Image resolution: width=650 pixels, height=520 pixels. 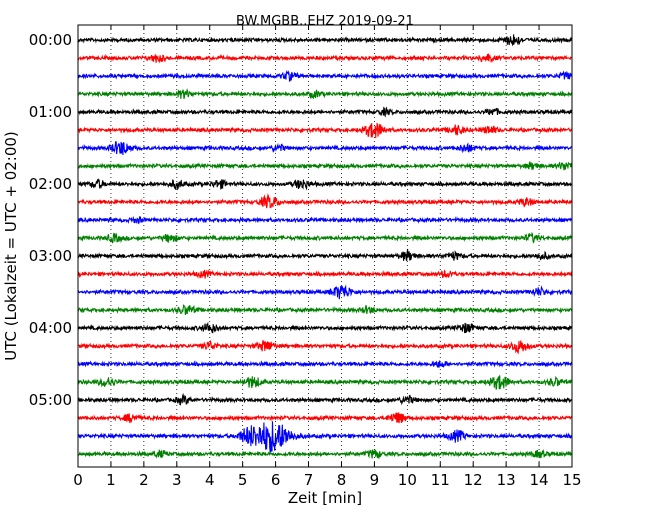 What do you see at coordinates (50, 256) in the screenshot?
I see `y-tick-label: 03:00` at bounding box center [50, 256].